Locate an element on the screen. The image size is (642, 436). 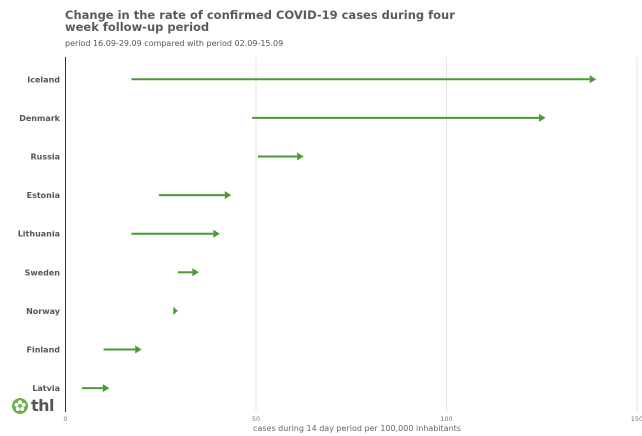
x-tick-label: 0 is located at coordinates (65, 419).